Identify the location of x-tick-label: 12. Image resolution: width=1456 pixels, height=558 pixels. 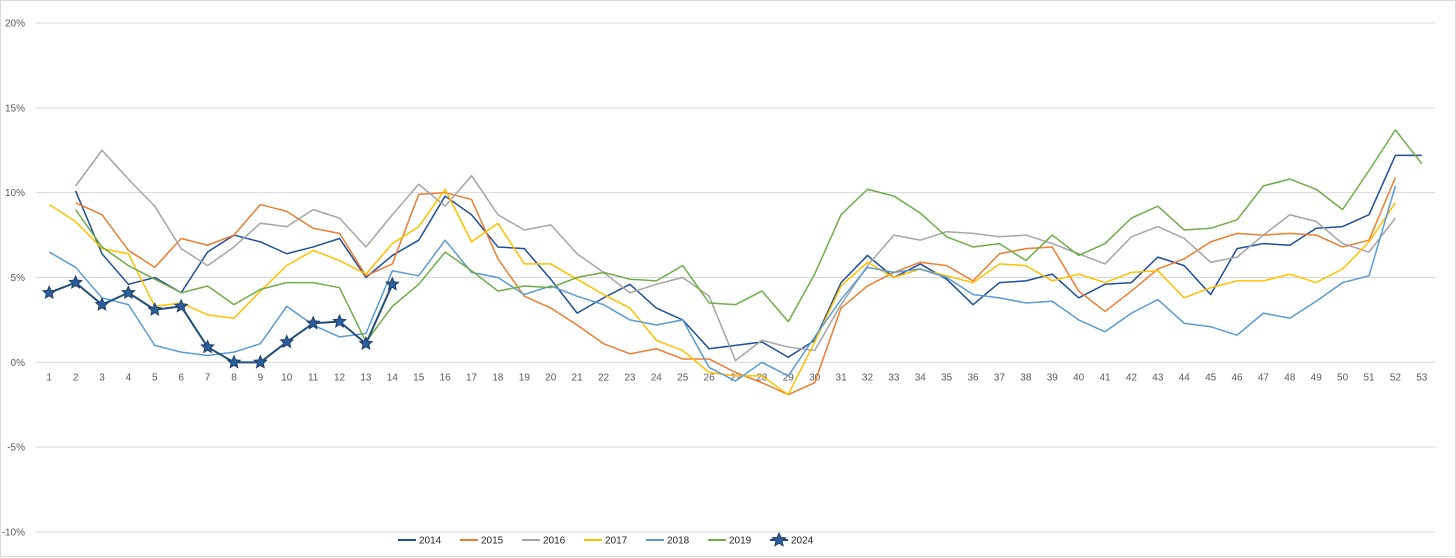
(340, 377).